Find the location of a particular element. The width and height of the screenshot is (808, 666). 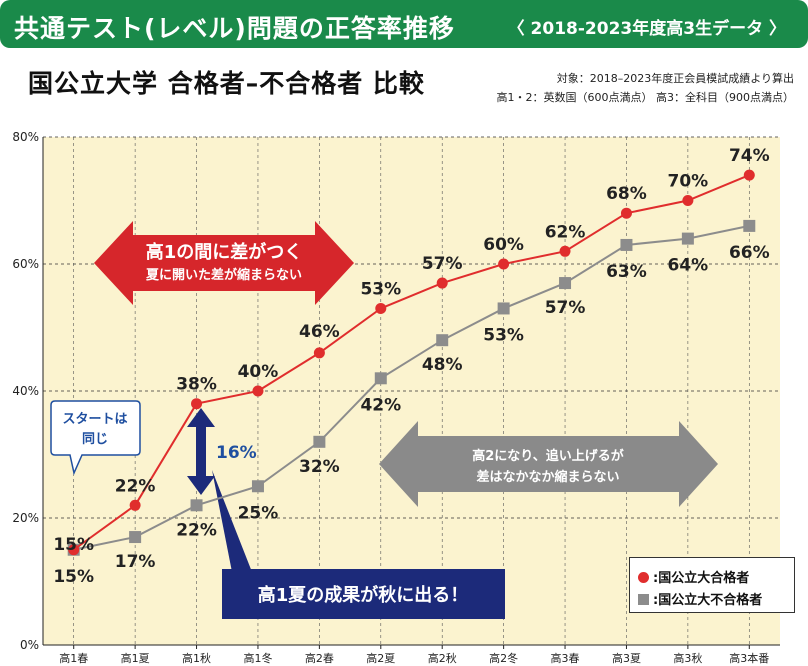

data-label-failed: 25% is located at coordinates (258, 513).